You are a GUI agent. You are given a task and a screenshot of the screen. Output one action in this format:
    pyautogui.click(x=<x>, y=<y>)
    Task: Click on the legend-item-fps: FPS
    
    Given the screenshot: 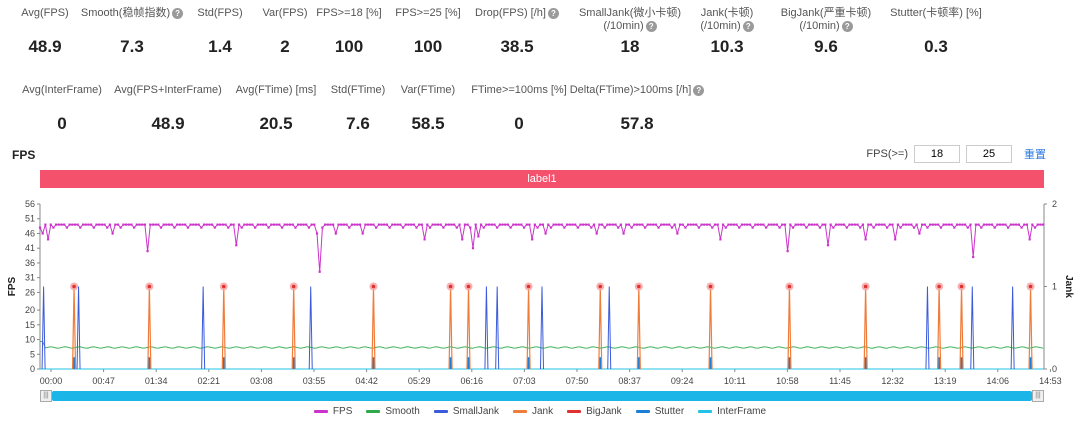 What is the action you would take?
    pyautogui.click(x=332, y=411)
    